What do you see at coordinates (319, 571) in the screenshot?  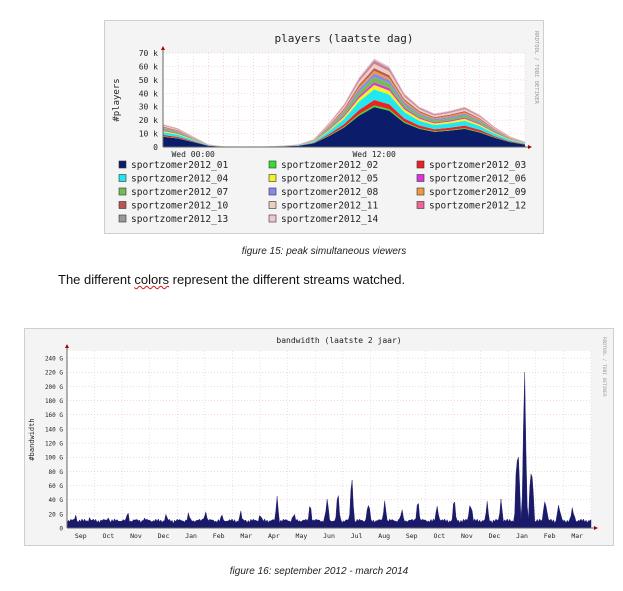 I see `figure-16-caption: figure 16: september 2012 - march 2014` at bounding box center [319, 571].